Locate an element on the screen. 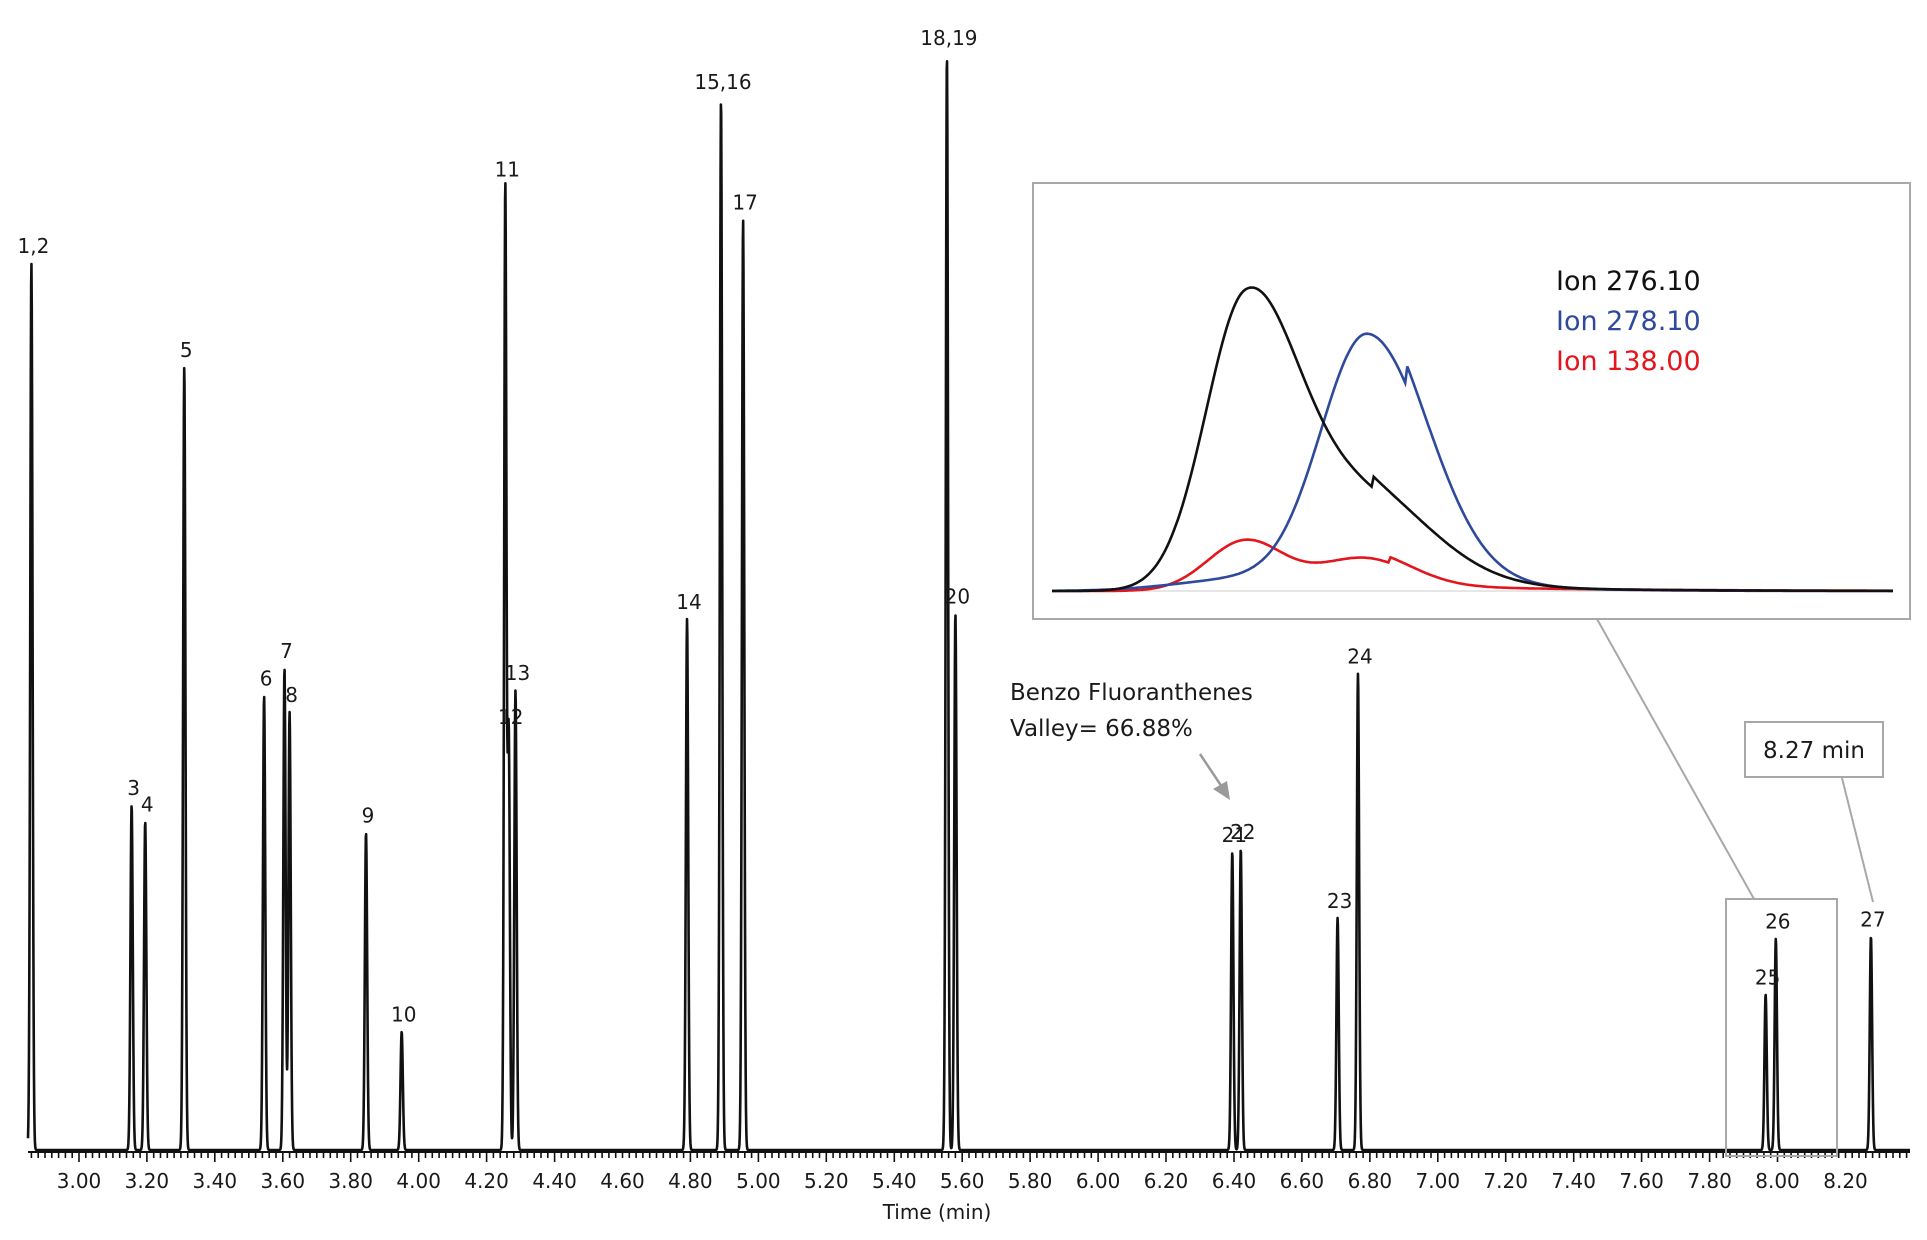 This screenshot has width=1927, height=1240. peak-label: 17 is located at coordinates (744, 202).